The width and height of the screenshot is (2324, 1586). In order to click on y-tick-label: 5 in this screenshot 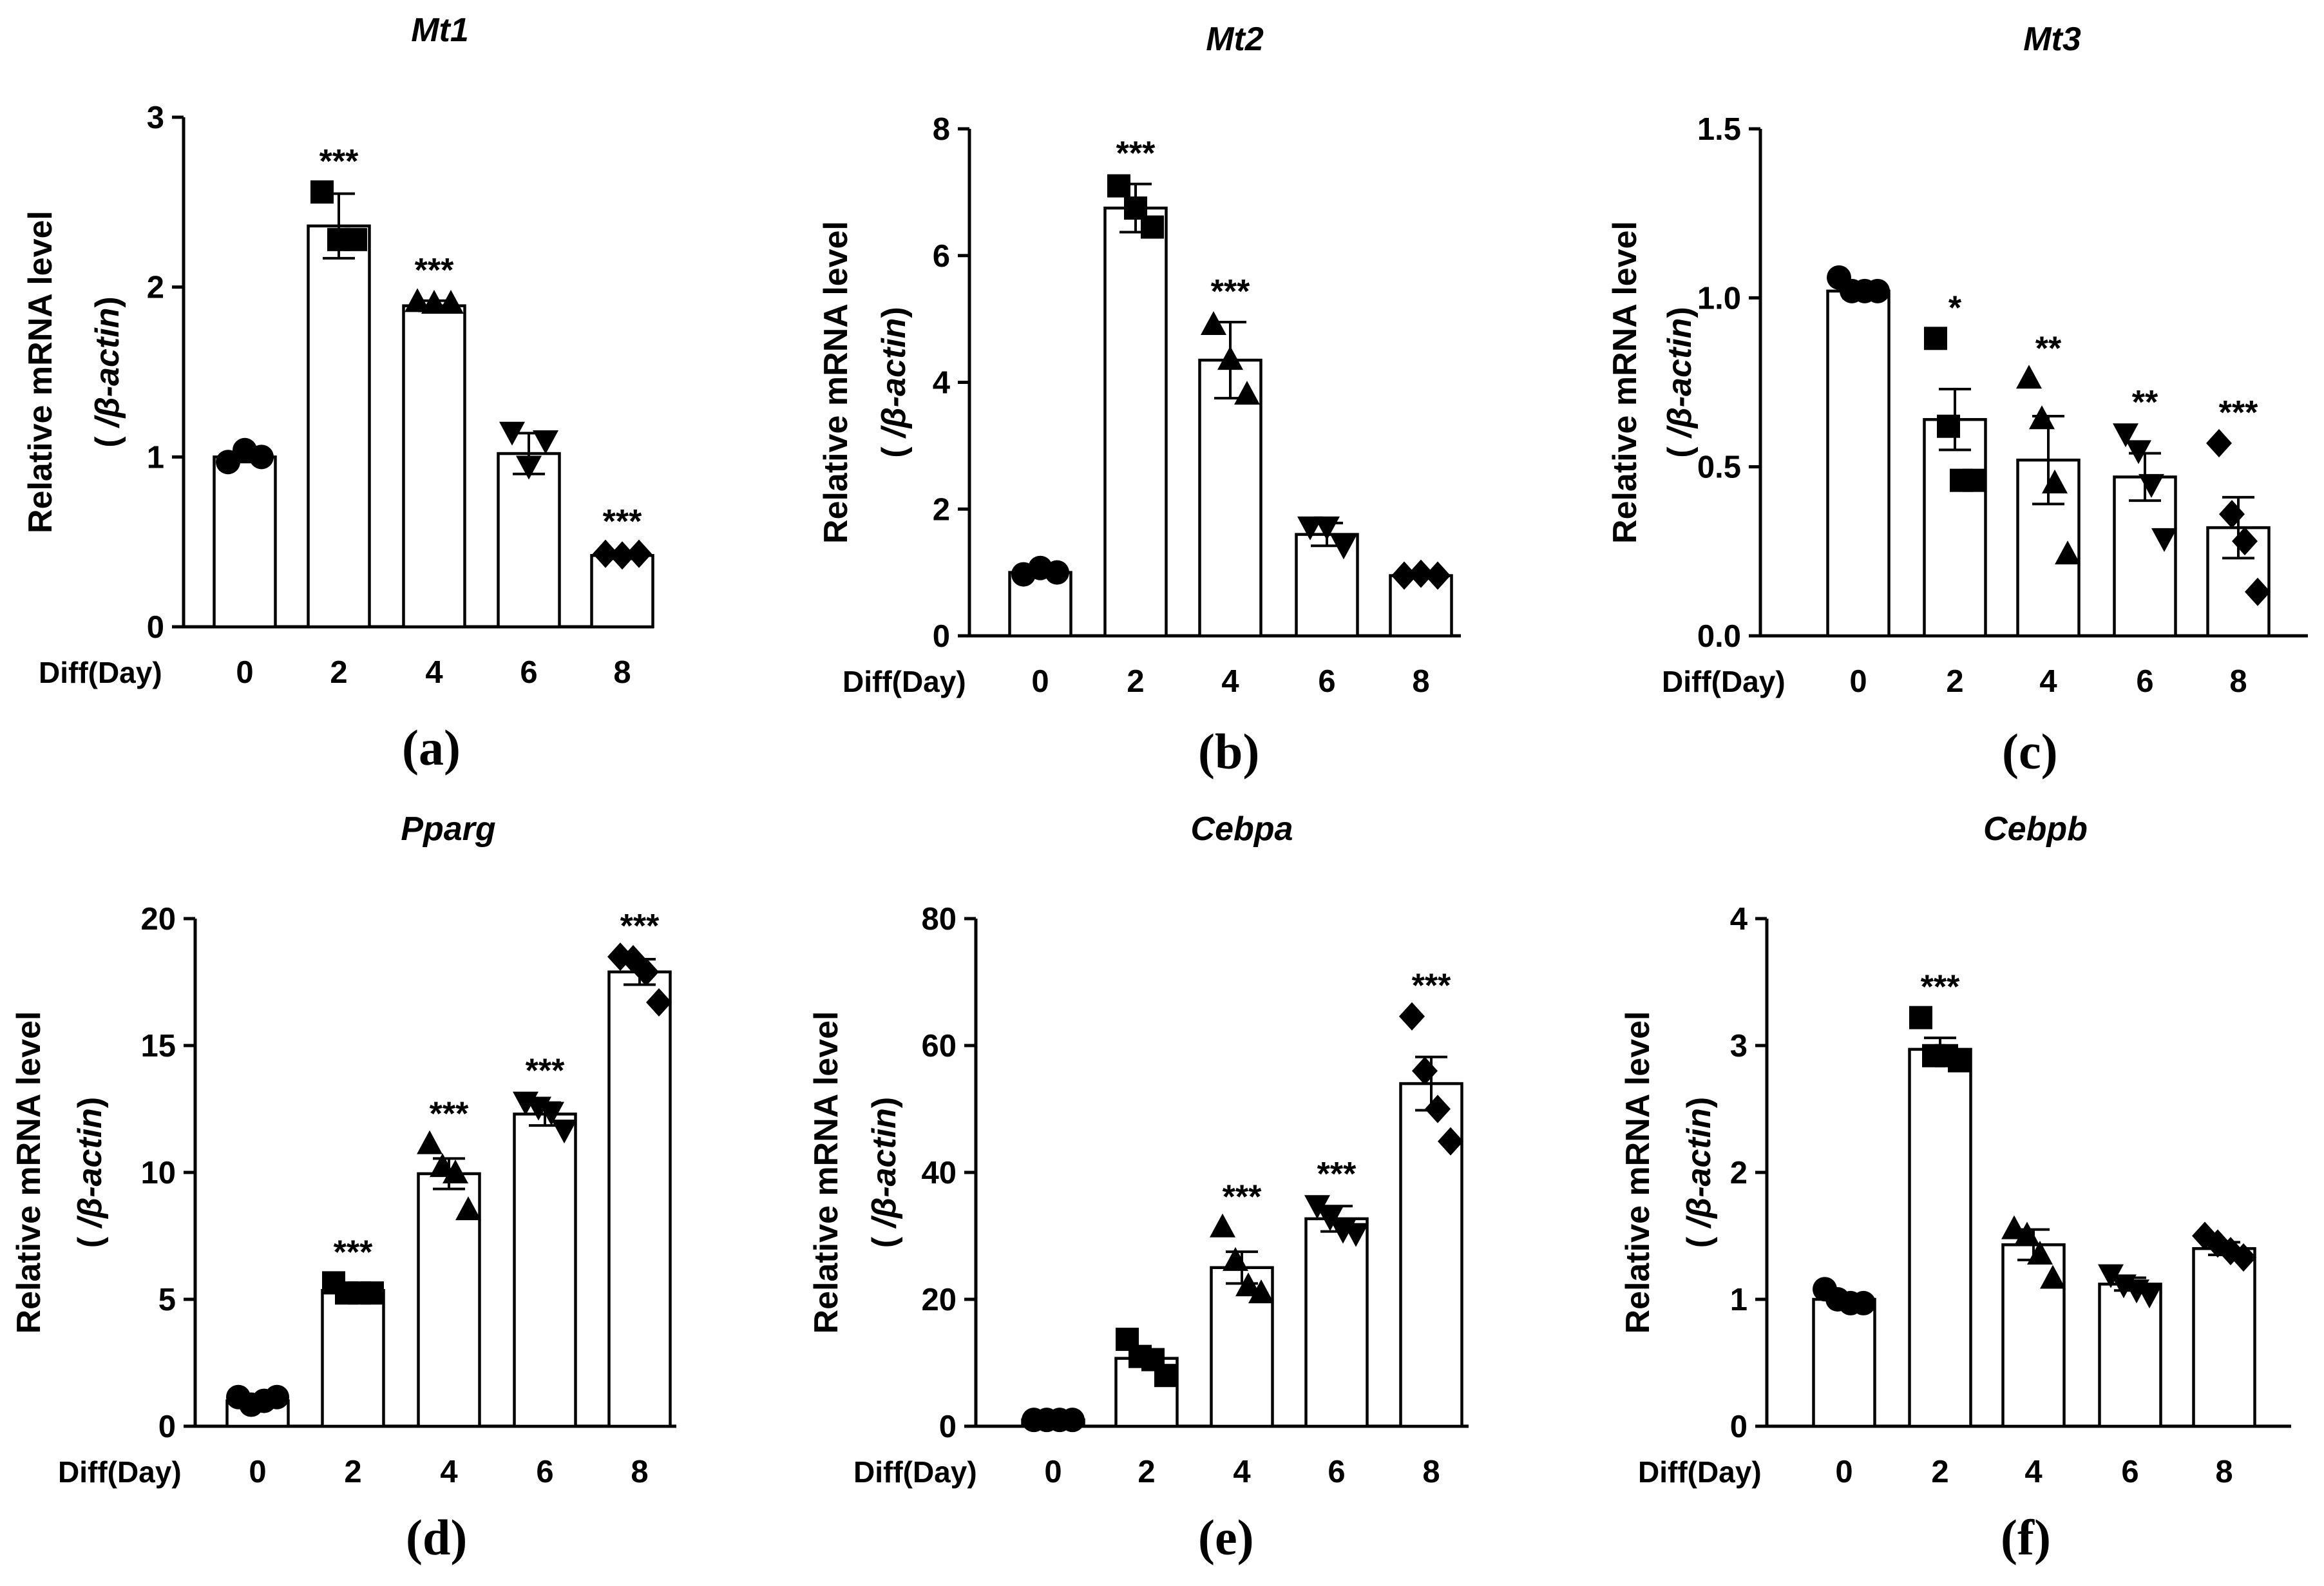, I will do `click(167, 1300)`.